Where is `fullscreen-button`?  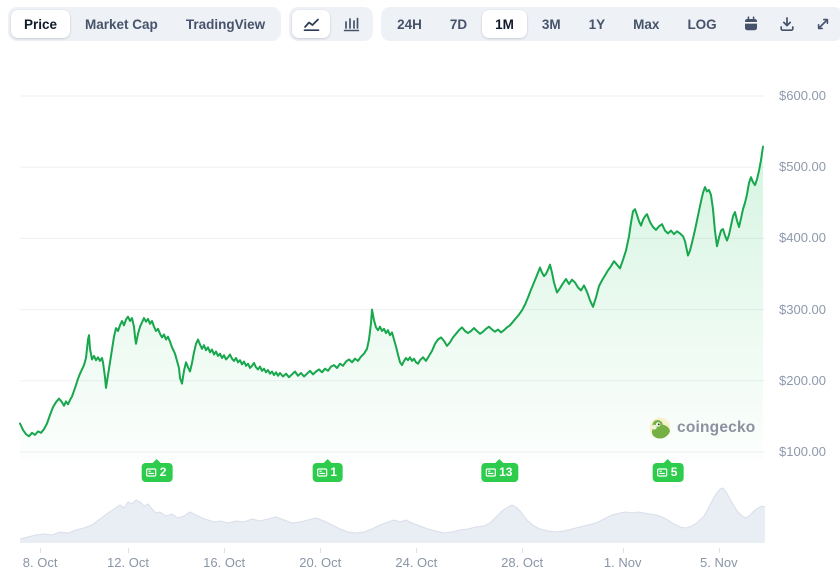 fullscreen-button is located at coordinates (823, 24).